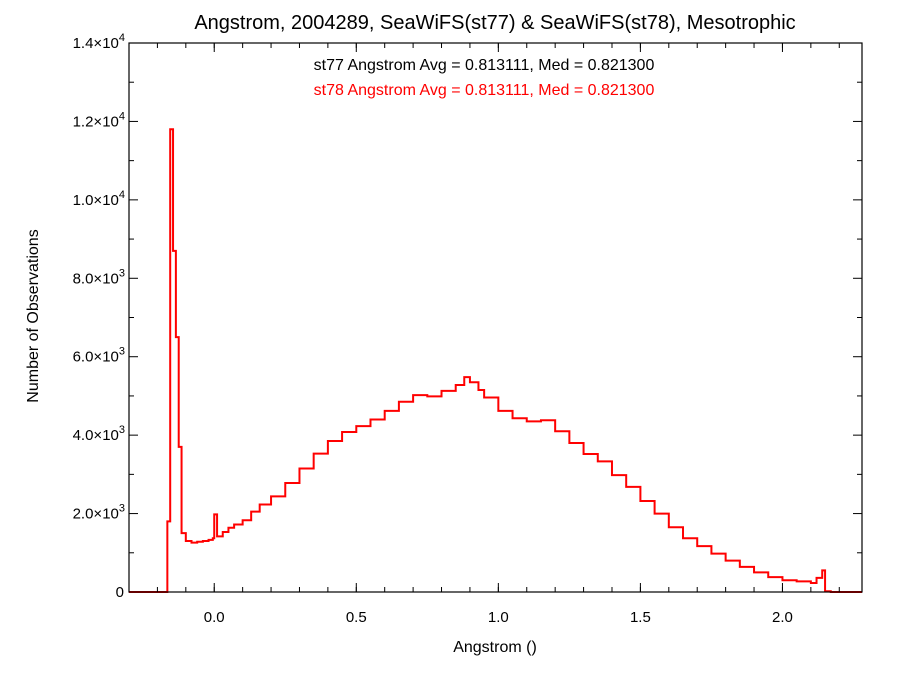 This screenshot has width=900, height=675. Describe the element at coordinates (99, 199) in the screenshot. I see `y-tick-label: 1.0×10⁴` at that location.